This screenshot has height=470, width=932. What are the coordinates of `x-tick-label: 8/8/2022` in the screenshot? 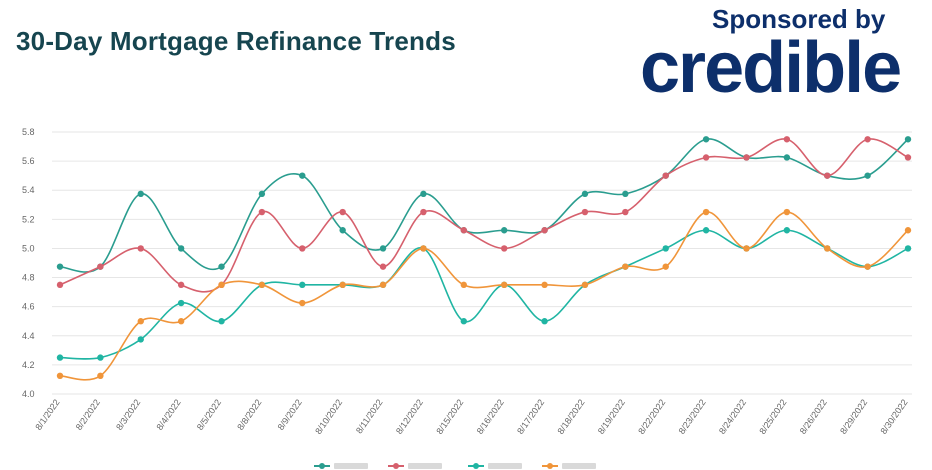 It's located at (249, 414).